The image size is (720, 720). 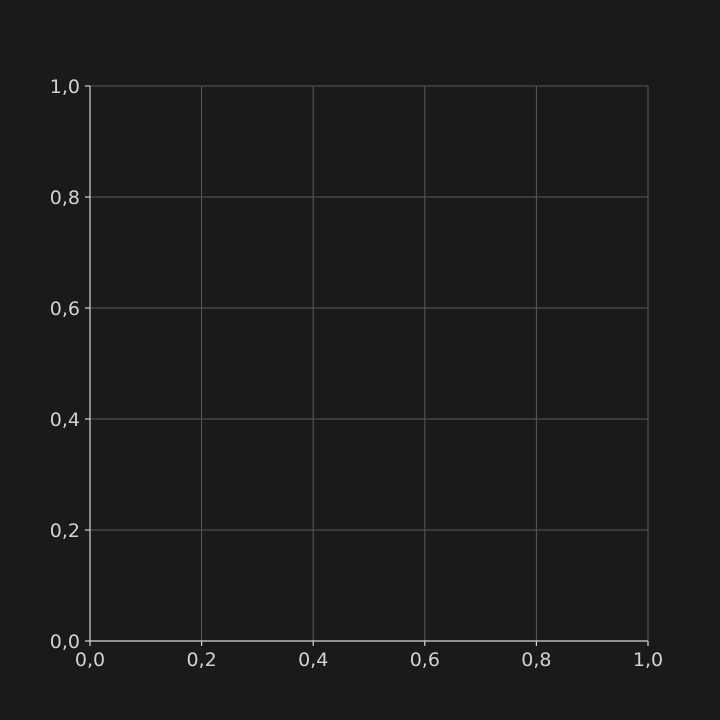 I want to click on x-tick-label: 0,6, so click(x=425, y=660).